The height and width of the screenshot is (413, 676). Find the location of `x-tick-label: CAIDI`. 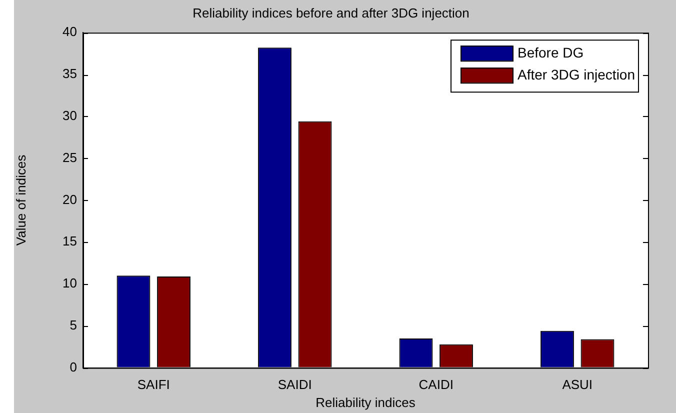

x-tick-label: CAIDI is located at coordinates (436, 384).